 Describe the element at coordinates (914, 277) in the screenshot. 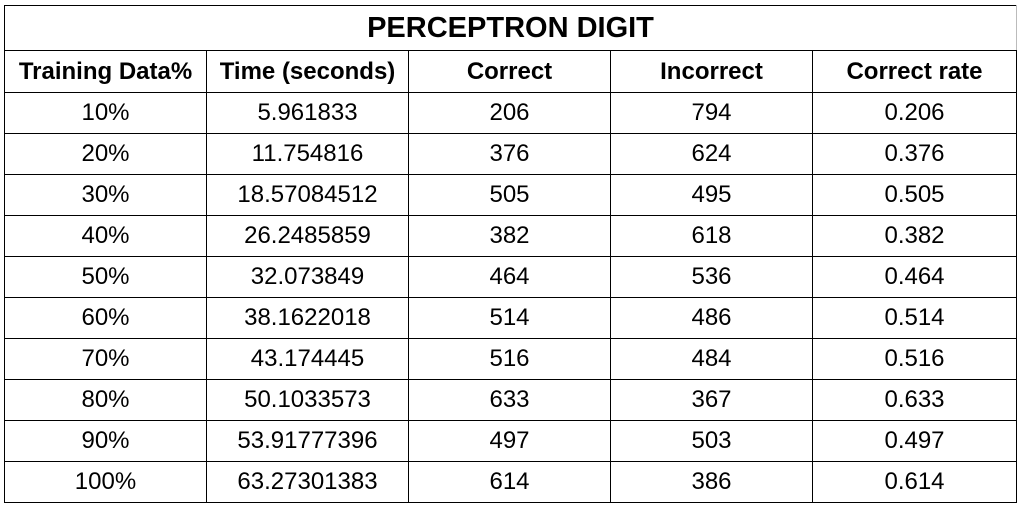

I see `correct-rate-cell: 0.464` at that location.